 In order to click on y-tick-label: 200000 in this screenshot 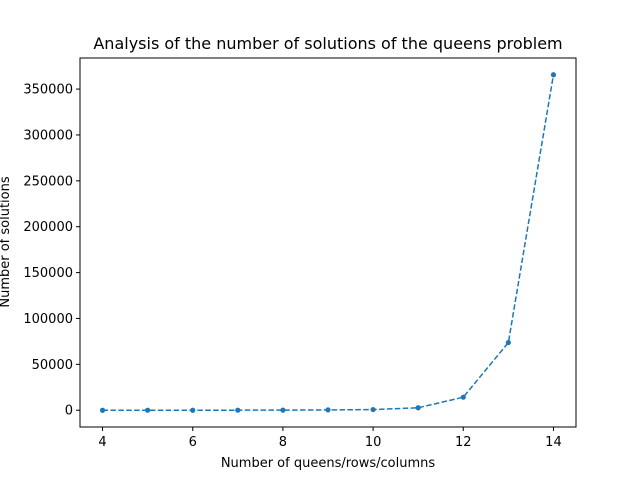, I will do `click(48, 227)`.